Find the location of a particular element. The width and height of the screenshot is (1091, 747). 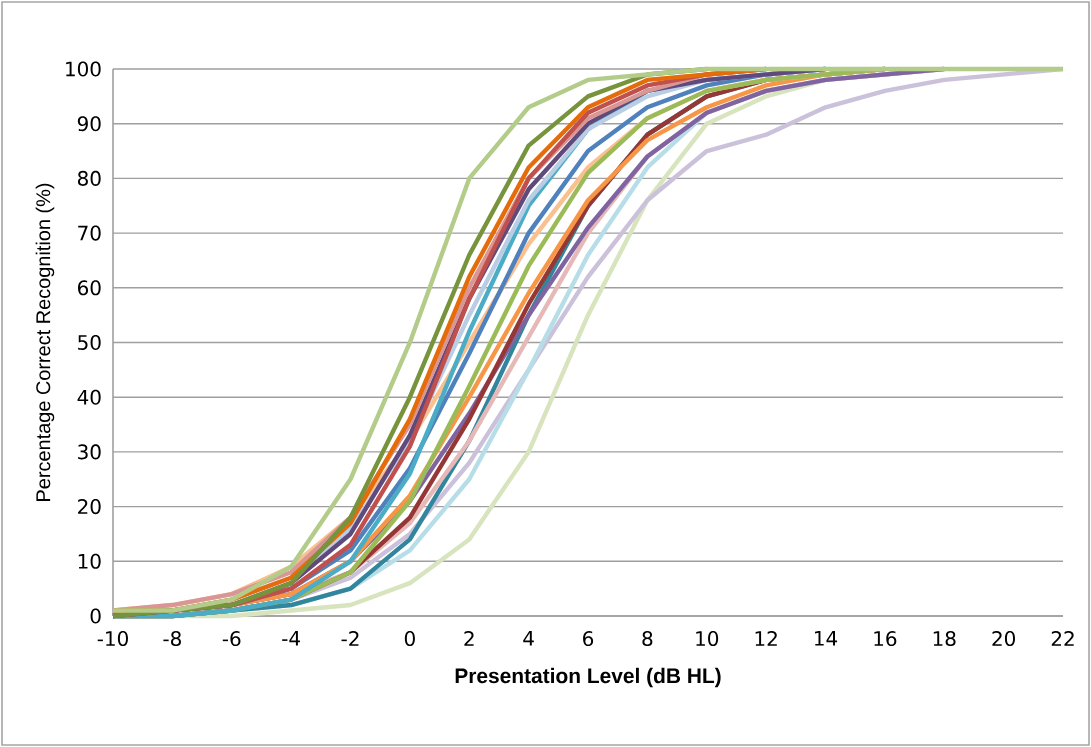

x-axis-title: Presentation Level (dB HL) is located at coordinates (588, 677).